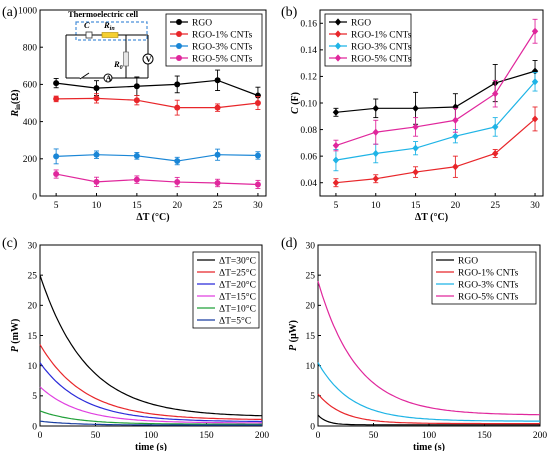  Describe the element at coordinates (15, 336) in the screenshot. I see `y-axis-label: P (mW)` at that location.